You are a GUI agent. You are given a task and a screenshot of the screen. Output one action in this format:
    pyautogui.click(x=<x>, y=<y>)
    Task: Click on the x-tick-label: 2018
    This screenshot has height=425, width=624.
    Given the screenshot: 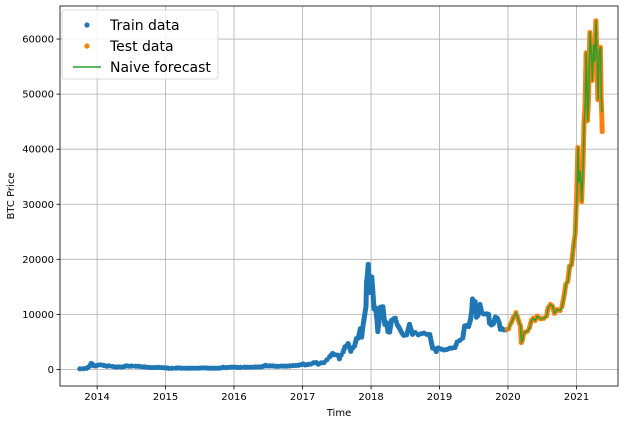 What is the action you would take?
    pyautogui.click(x=370, y=397)
    